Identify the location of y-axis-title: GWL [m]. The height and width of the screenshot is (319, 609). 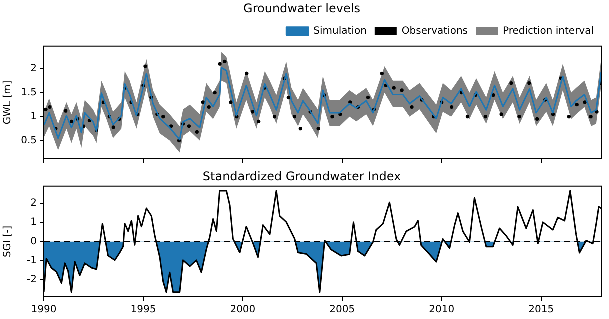
(8, 102).